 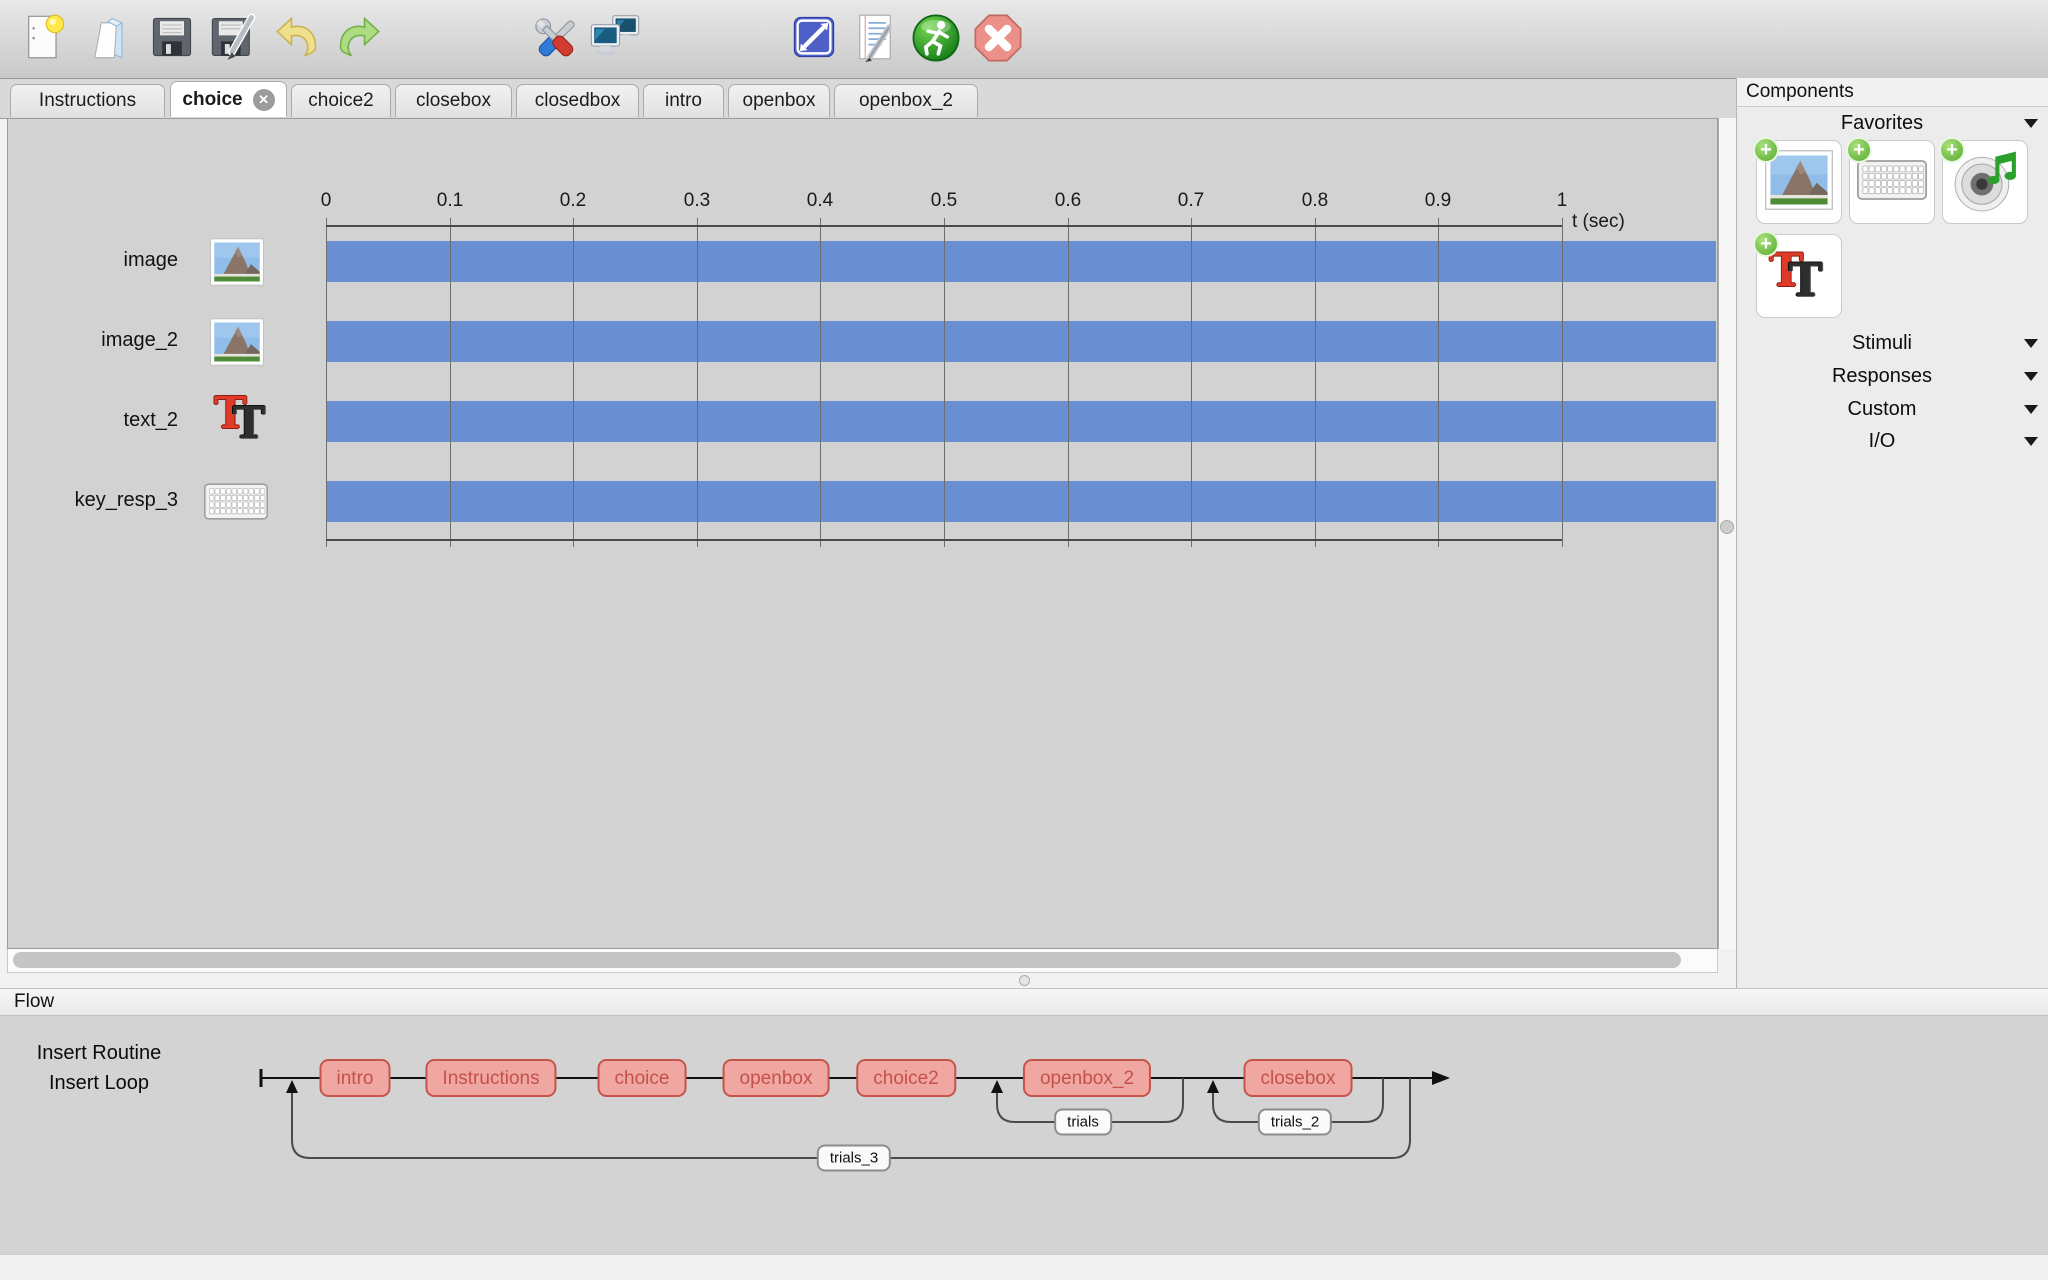 I want to click on undo-button, so click(x=299, y=37).